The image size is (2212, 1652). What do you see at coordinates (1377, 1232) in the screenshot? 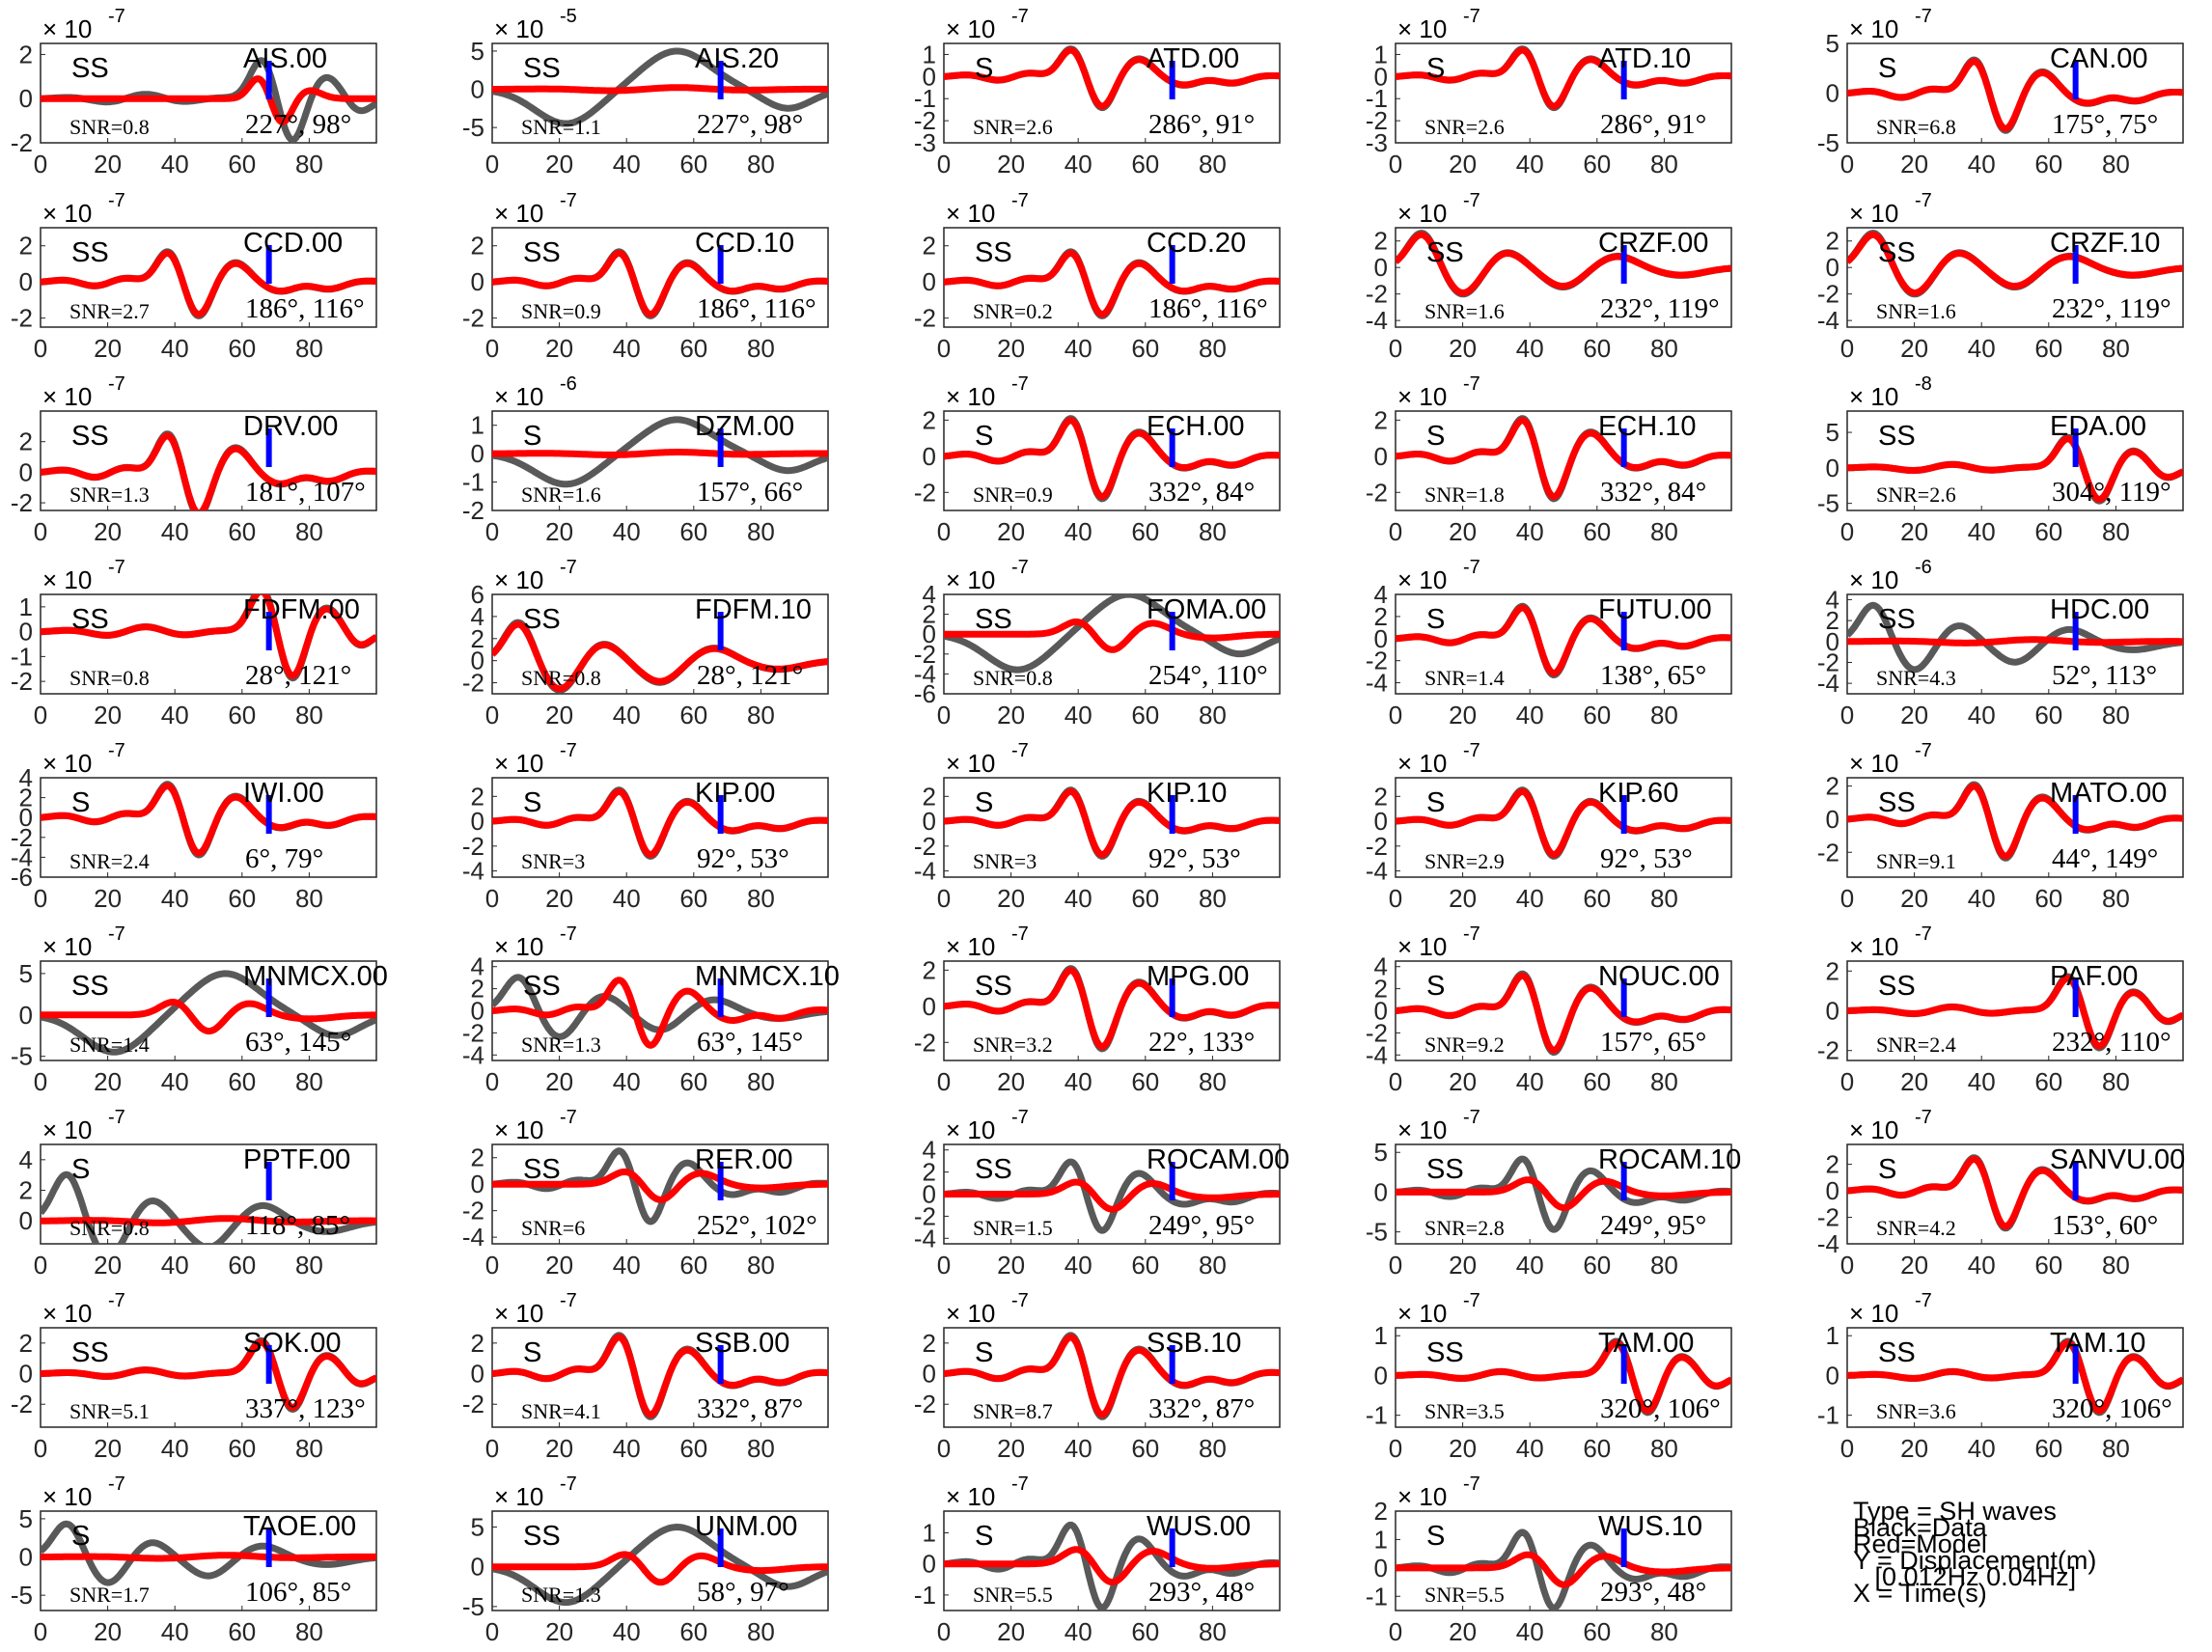
I see `y-tick-label: -5` at bounding box center [1377, 1232].